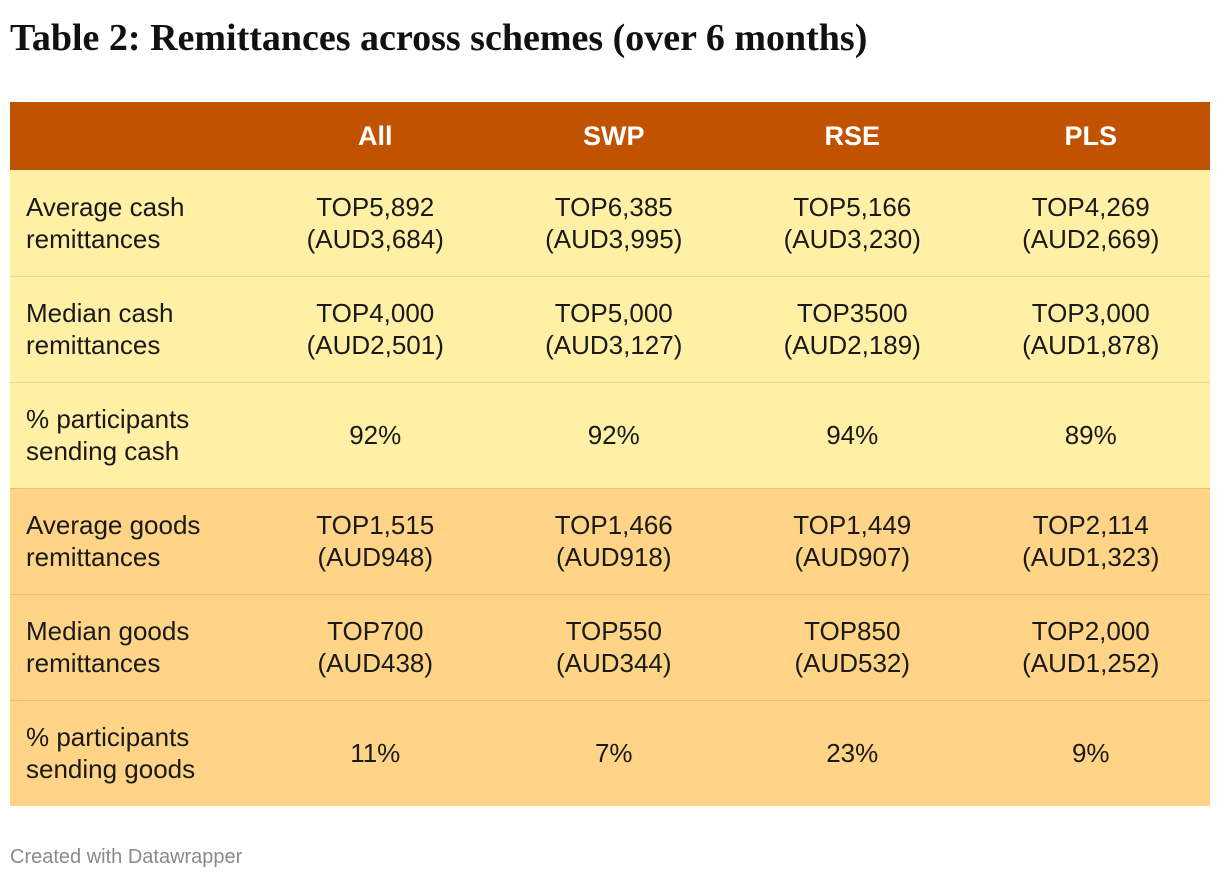  Describe the element at coordinates (613, 540) in the screenshot. I see `table-cell: TOP1,466 (AUD918)` at that location.